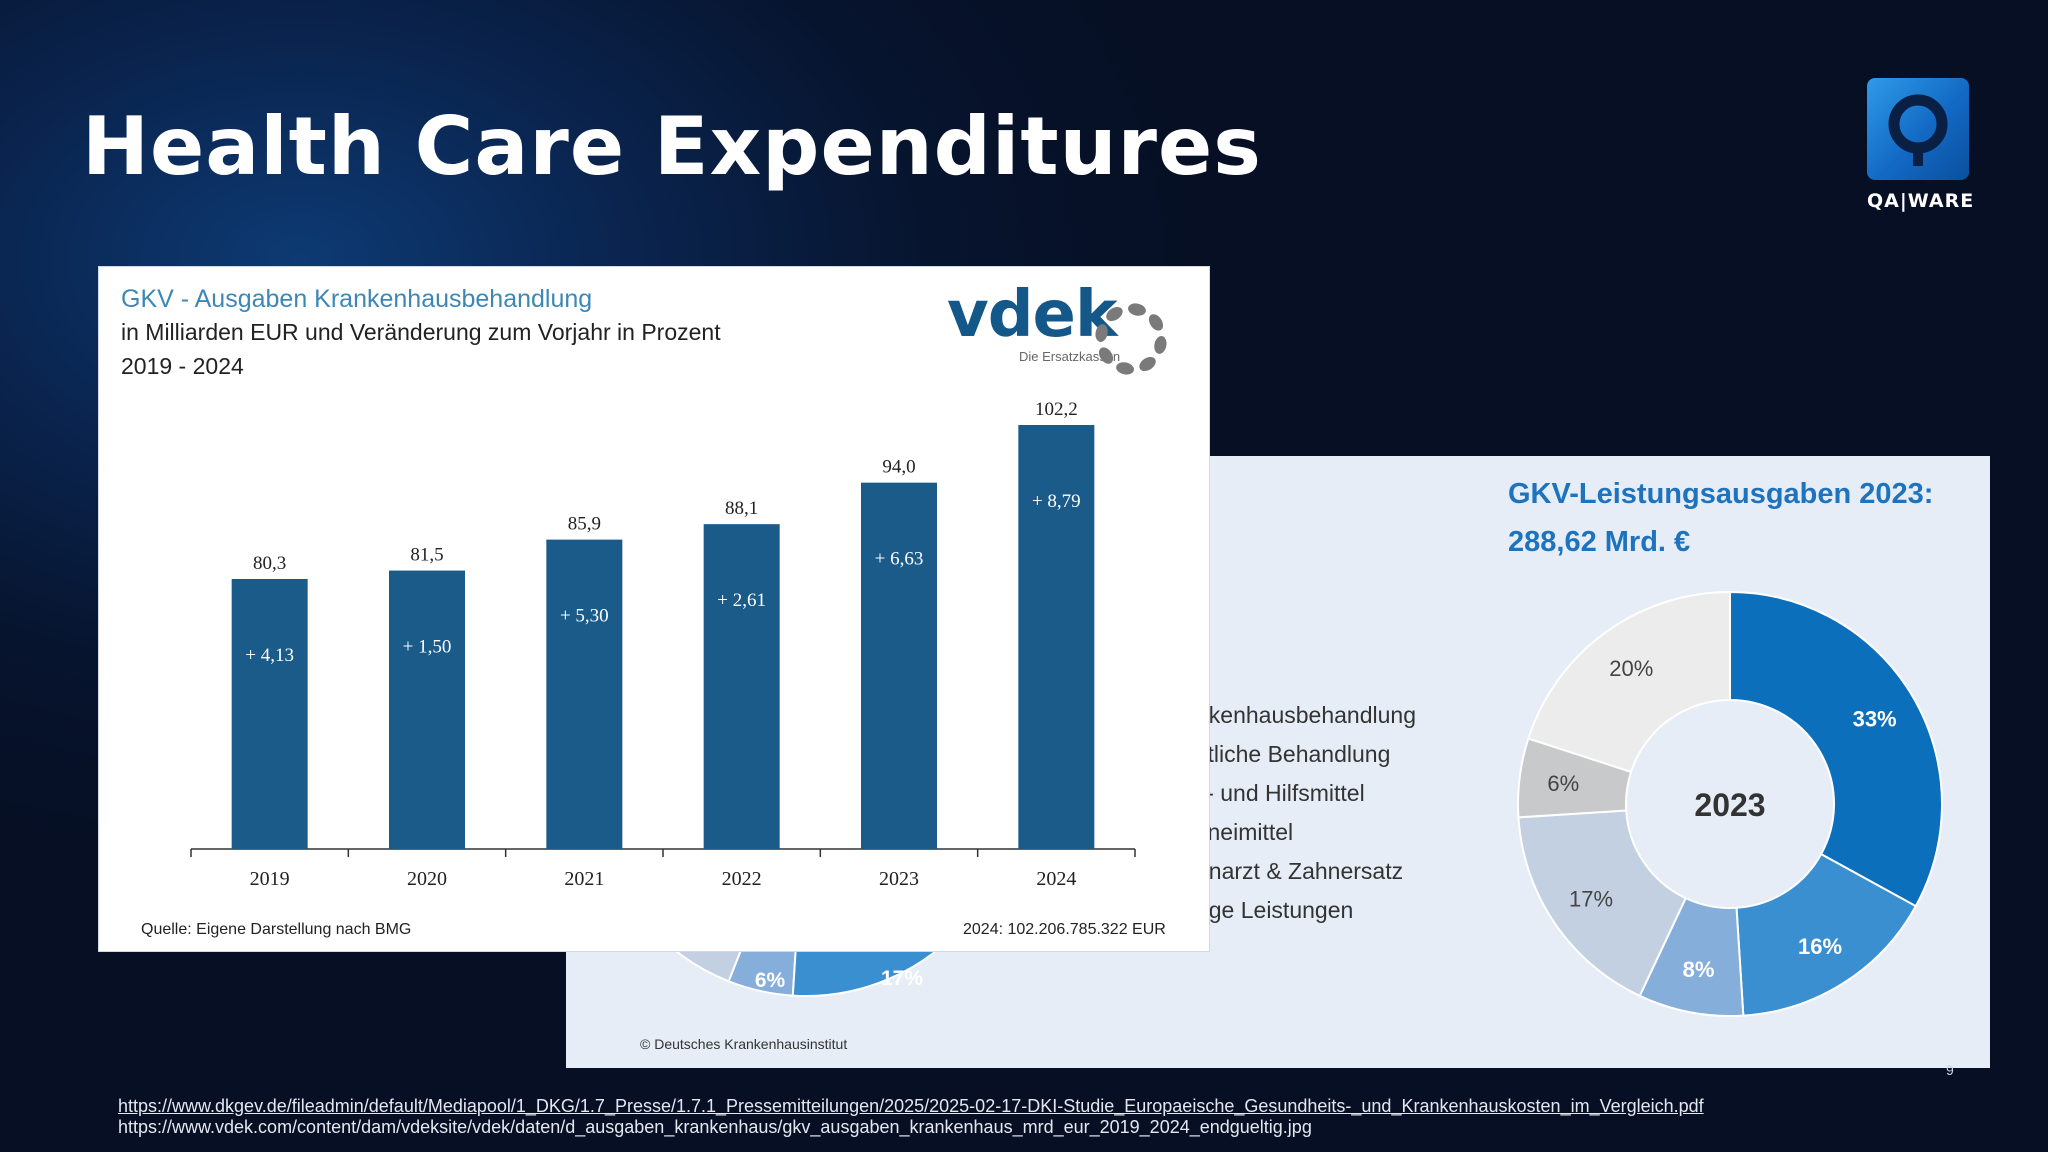 This screenshot has width=2048, height=1152. Describe the element at coordinates (270, 879) in the screenshot. I see `x-tick-label: 2019` at that location.